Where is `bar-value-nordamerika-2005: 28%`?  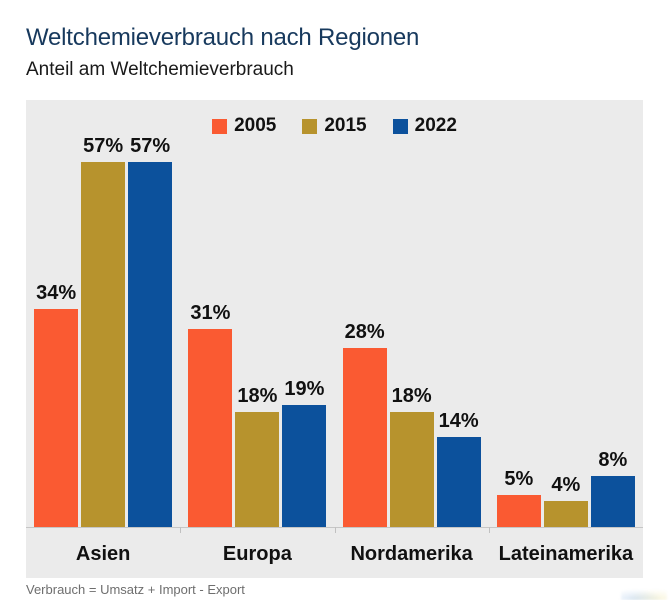 bar-value-nordamerika-2005: 28% is located at coordinates (364, 331).